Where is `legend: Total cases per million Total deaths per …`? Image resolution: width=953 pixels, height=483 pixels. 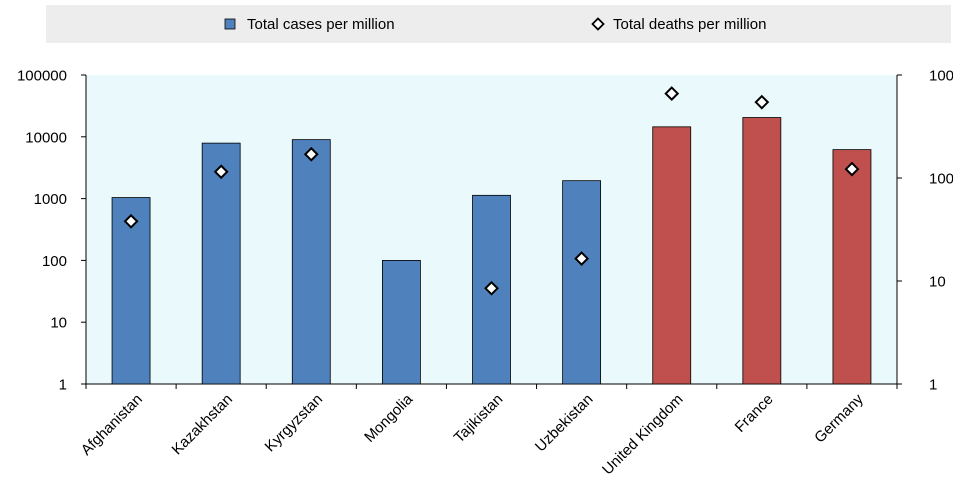
legend: Total cases per million Total deaths per … is located at coordinates (498, 24).